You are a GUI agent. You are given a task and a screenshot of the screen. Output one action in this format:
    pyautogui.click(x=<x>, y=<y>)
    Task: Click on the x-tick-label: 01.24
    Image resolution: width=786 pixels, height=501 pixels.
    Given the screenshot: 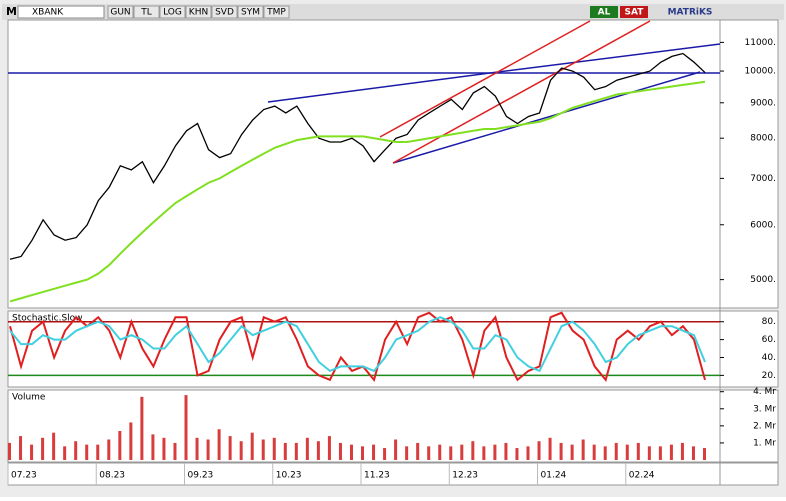 What is the action you would take?
    pyautogui.click(x=554, y=476)
    